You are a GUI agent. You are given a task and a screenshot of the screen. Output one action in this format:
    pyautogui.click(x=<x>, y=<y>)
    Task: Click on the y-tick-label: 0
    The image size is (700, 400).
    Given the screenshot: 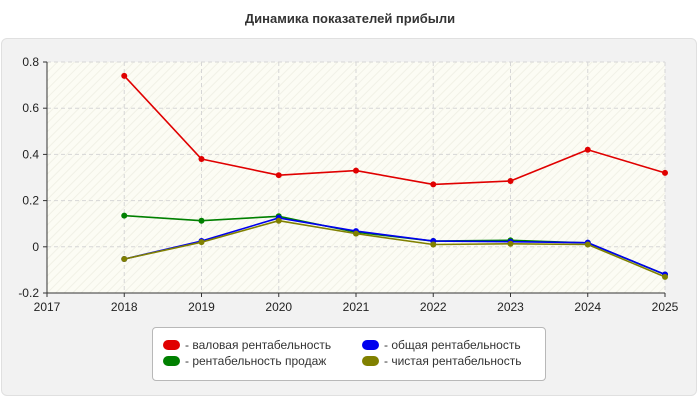 What is the action you would take?
    pyautogui.click(x=35, y=247)
    